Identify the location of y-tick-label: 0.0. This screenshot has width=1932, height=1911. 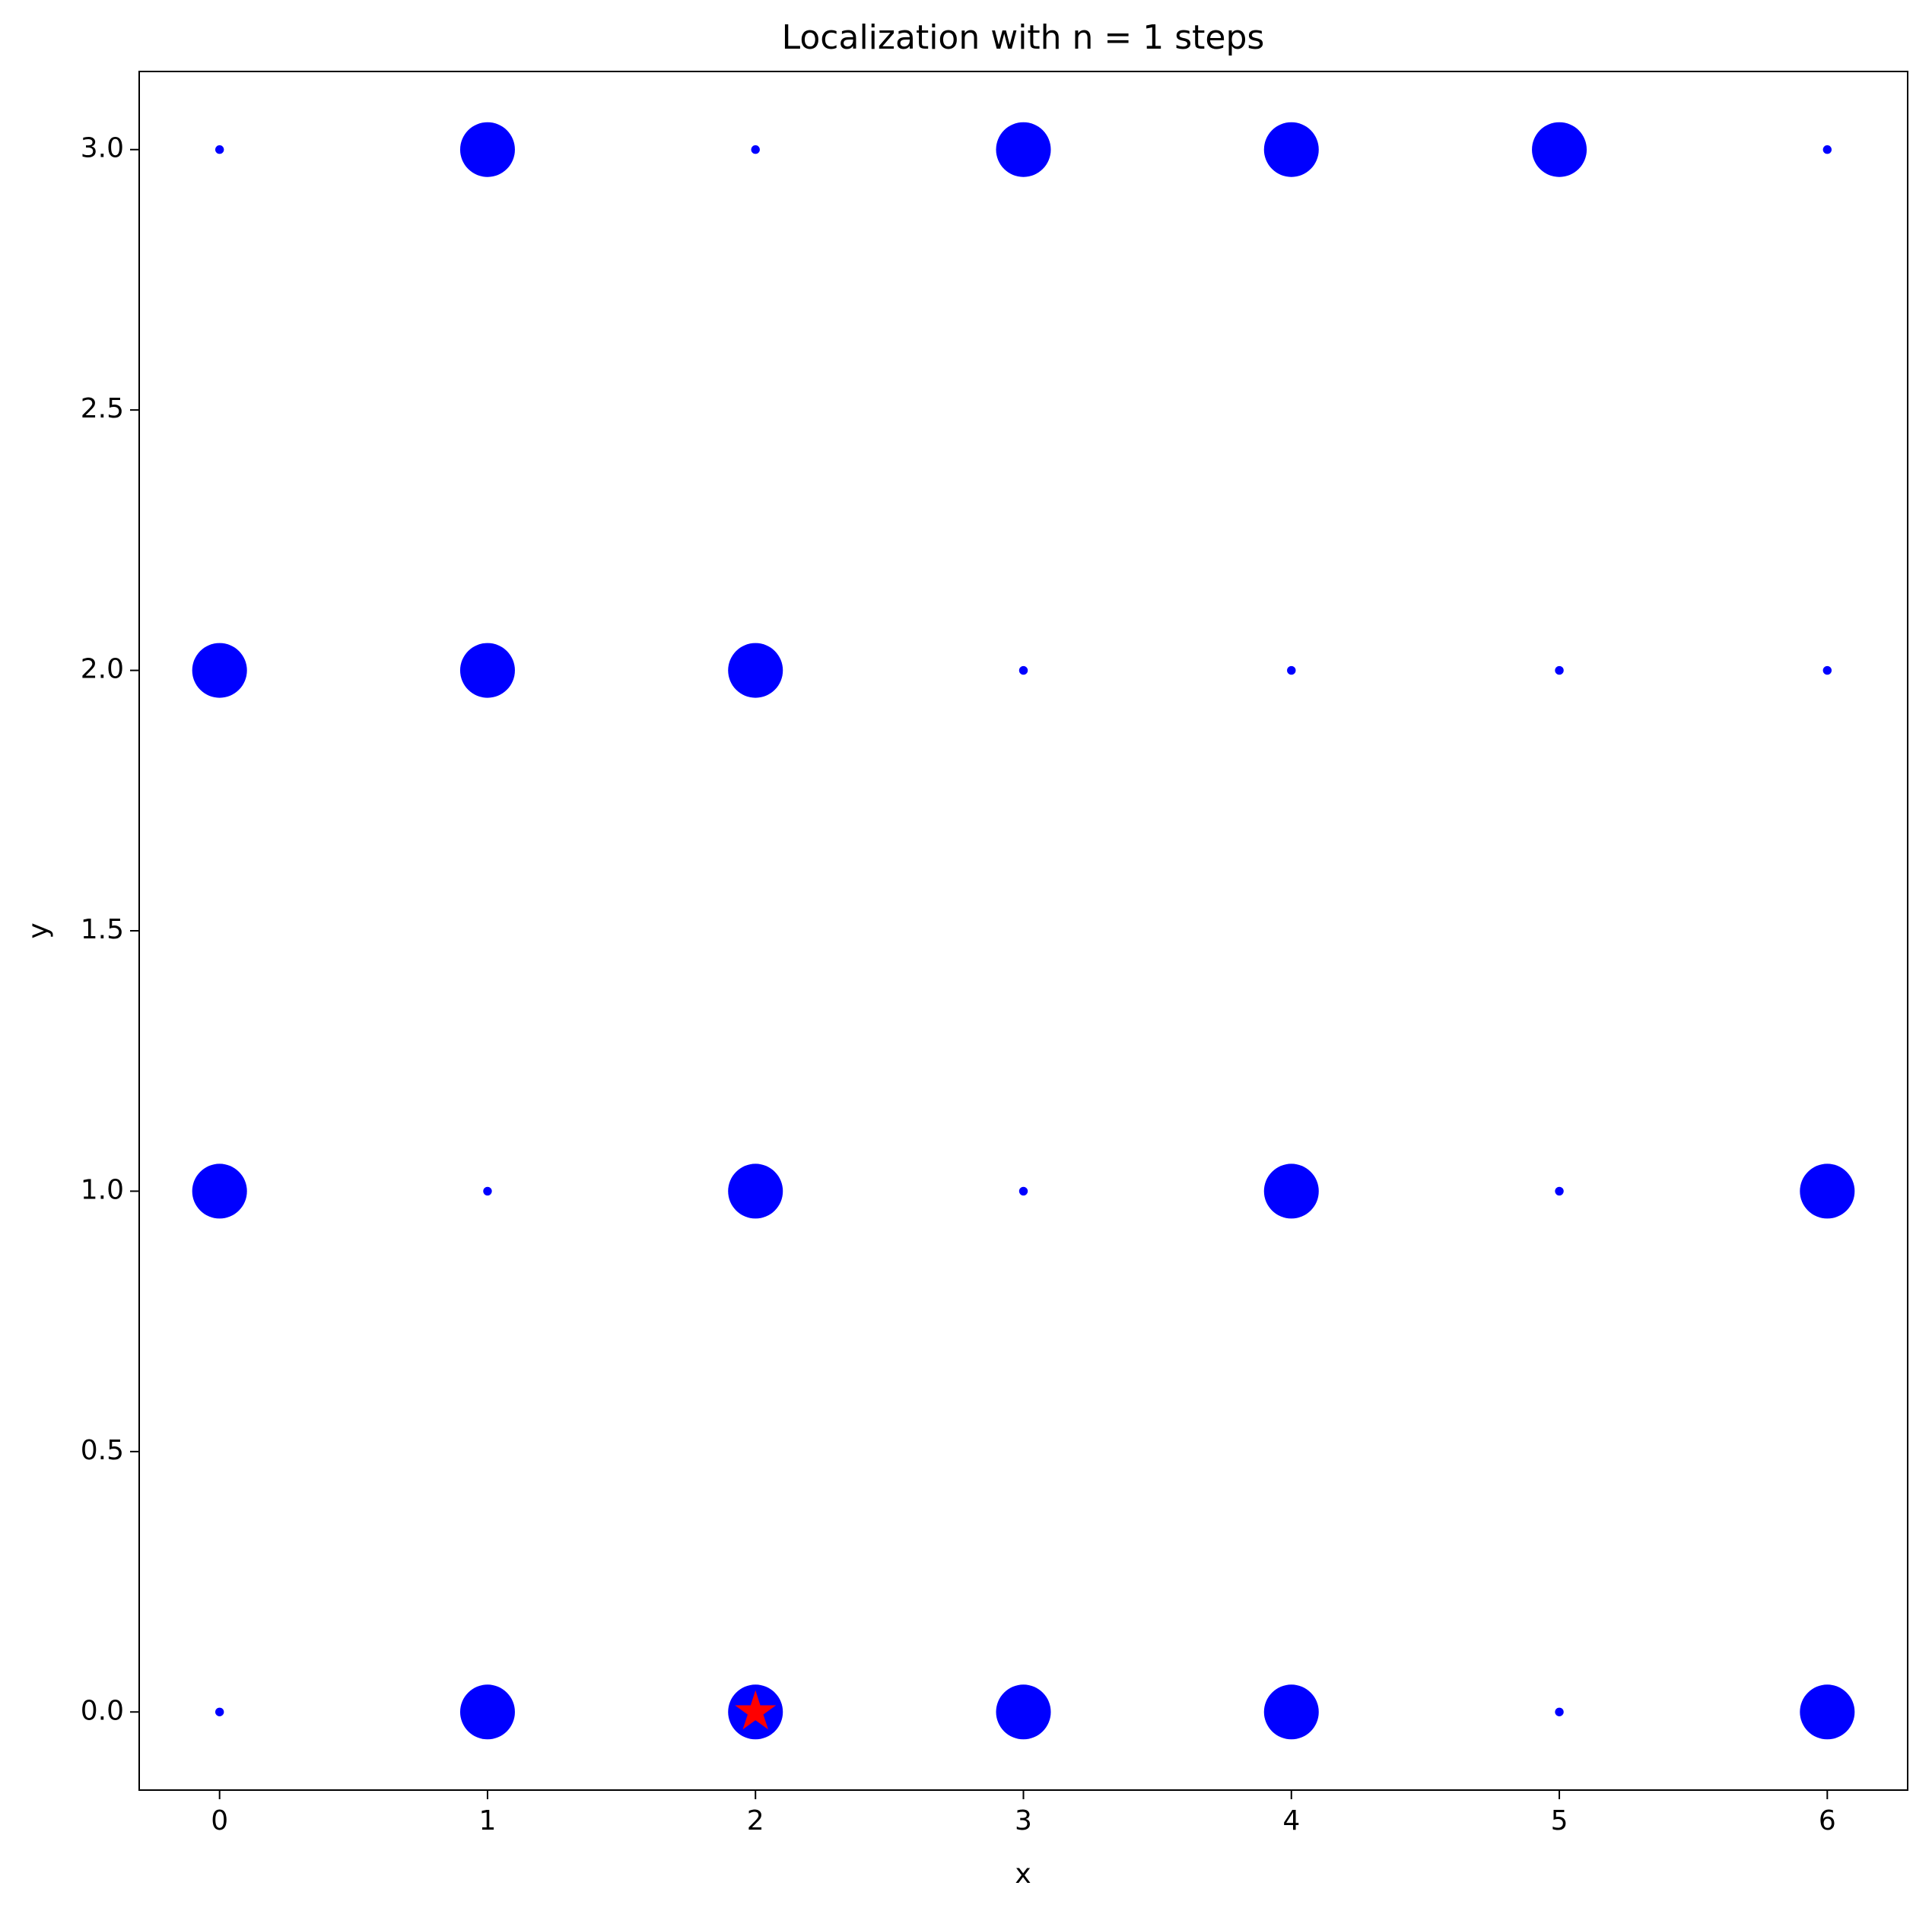
(102, 1710).